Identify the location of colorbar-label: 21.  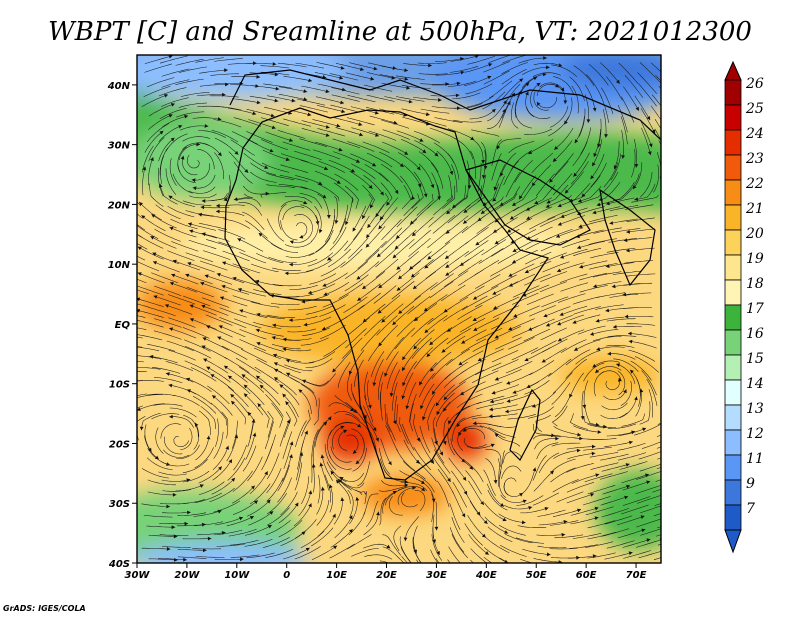
(754, 209).